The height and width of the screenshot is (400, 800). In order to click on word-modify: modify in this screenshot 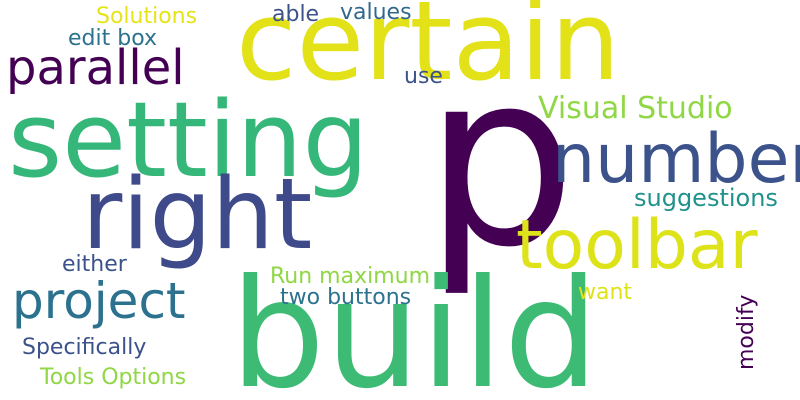, I will do `click(746, 332)`.